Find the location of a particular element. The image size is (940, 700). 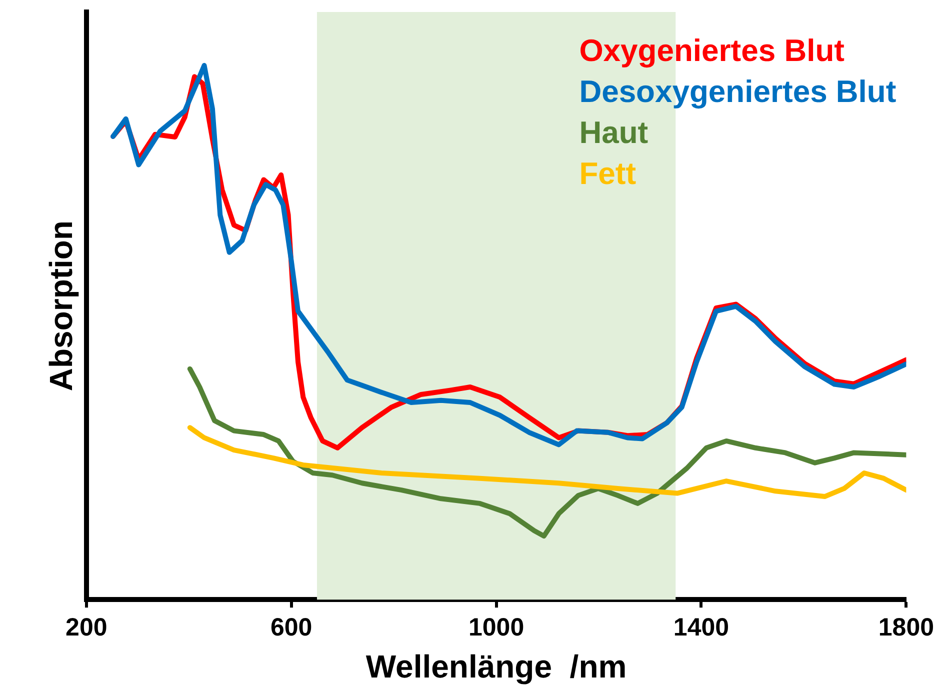

x-tick-label: 1800 is located at coordinates (906, 627).